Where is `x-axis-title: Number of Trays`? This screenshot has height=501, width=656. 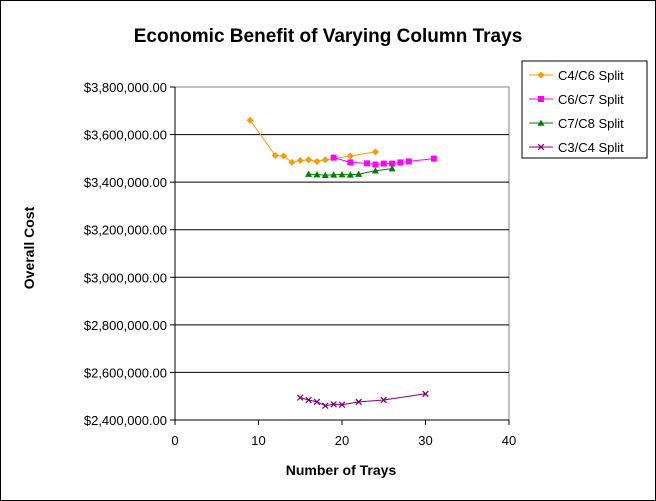
x-axis-title: Number of Trays is located at coordinates (341, 470).